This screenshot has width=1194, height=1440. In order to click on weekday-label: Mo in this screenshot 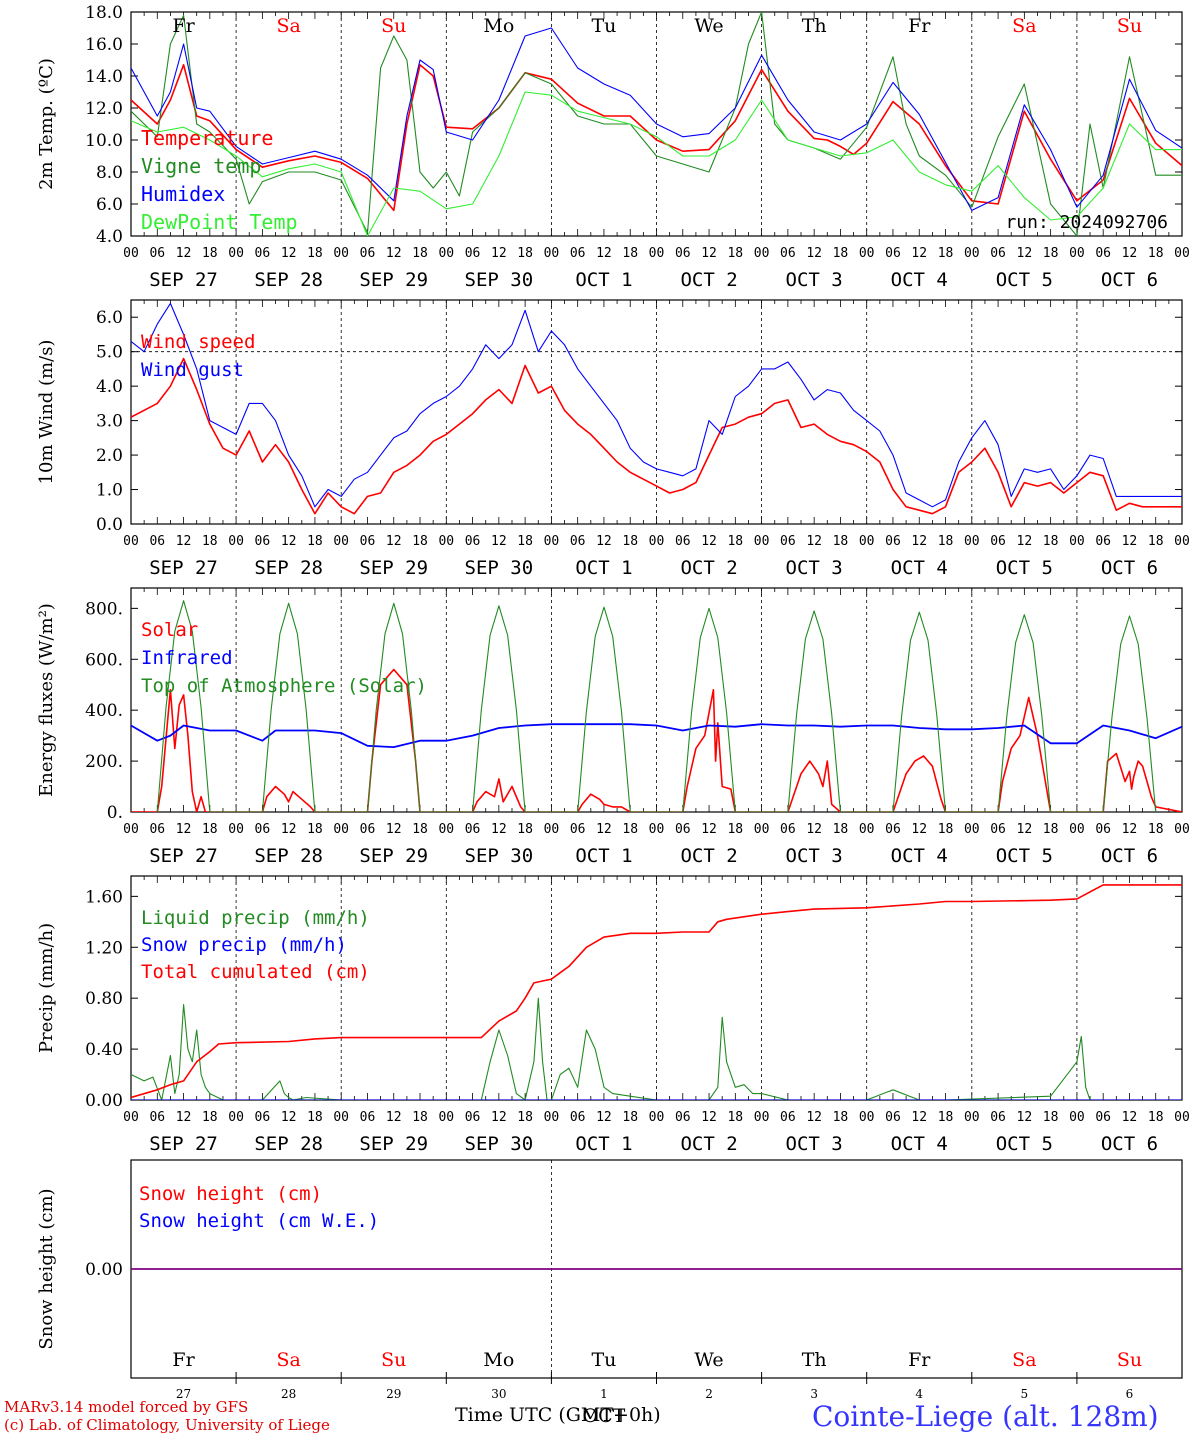, I will do `click(498, 1360)`.